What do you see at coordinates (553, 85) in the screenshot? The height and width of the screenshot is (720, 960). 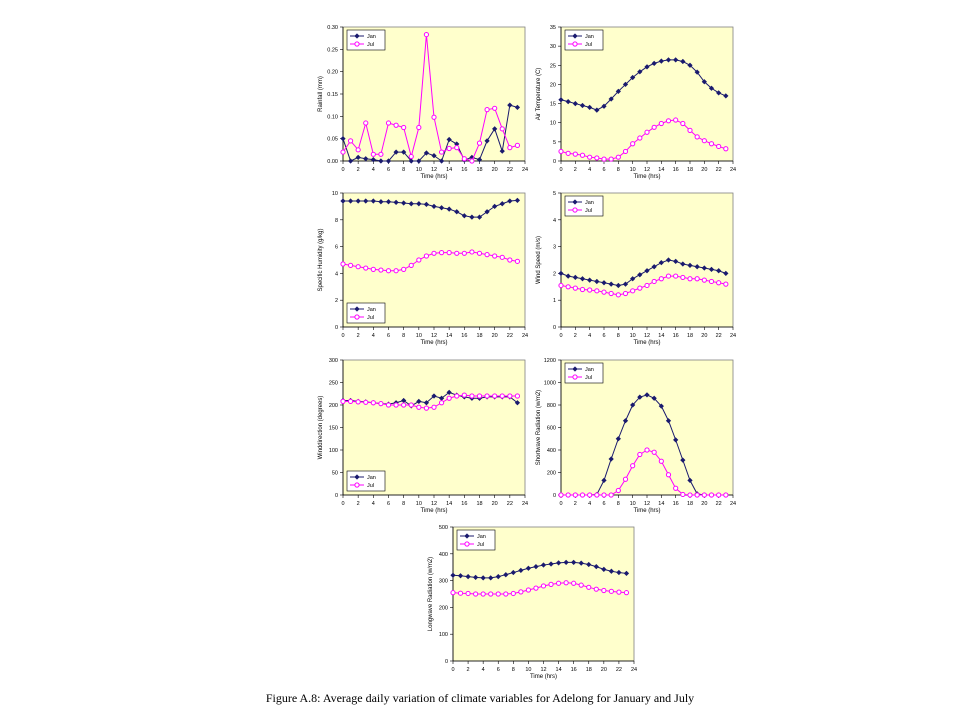 I see `y-tick-label: 20` at bounding box center [553, 85].